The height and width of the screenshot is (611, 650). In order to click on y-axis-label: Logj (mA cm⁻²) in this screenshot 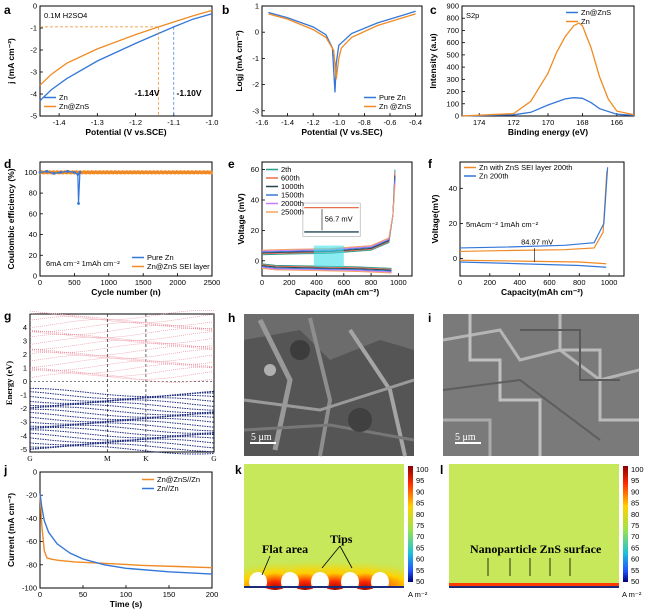, I will do `click(239, 60)`.